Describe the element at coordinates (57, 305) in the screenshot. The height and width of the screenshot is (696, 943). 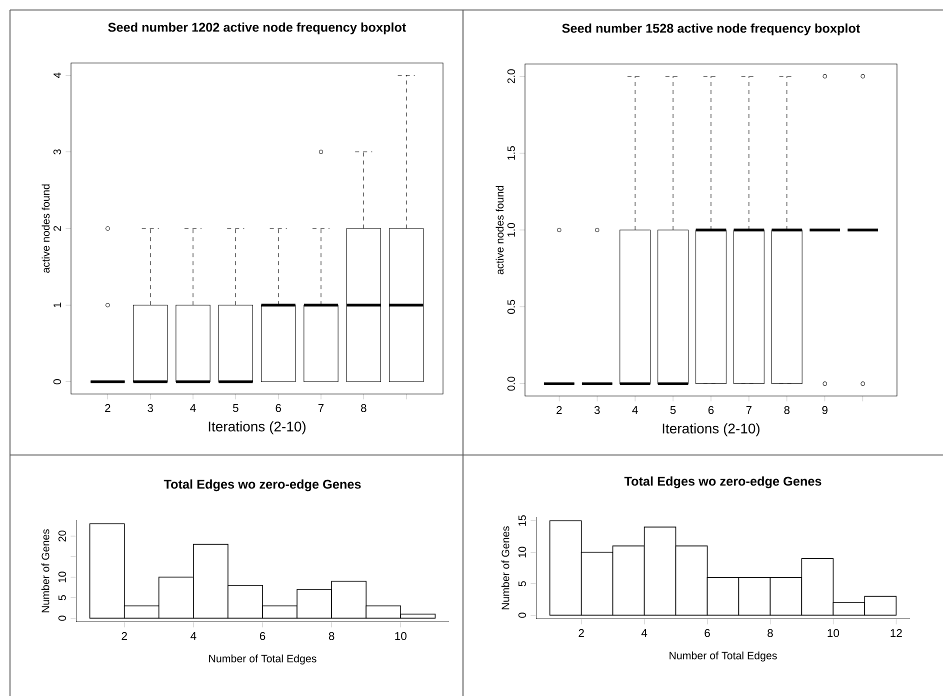
I see `y-tick-label: 1` at that location.